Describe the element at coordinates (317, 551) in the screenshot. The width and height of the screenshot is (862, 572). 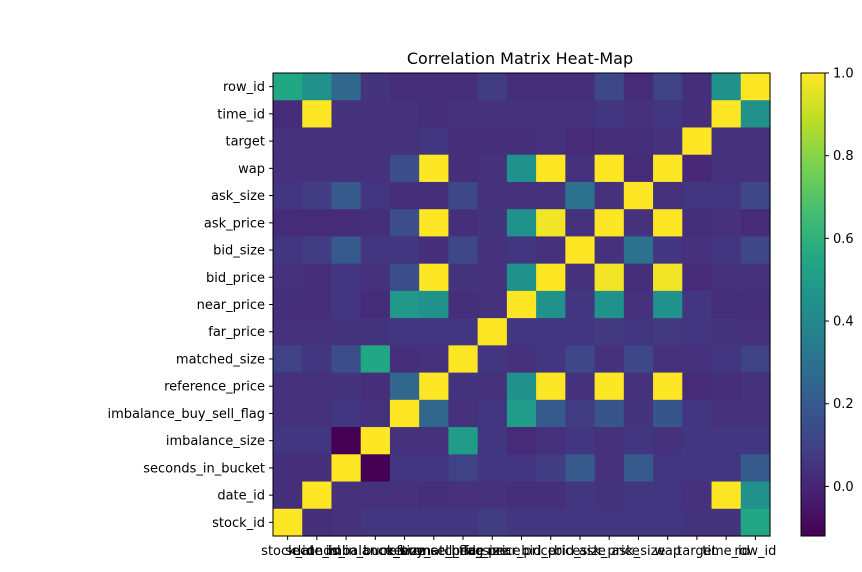
I see `x-tick-label: date_id` at that location.